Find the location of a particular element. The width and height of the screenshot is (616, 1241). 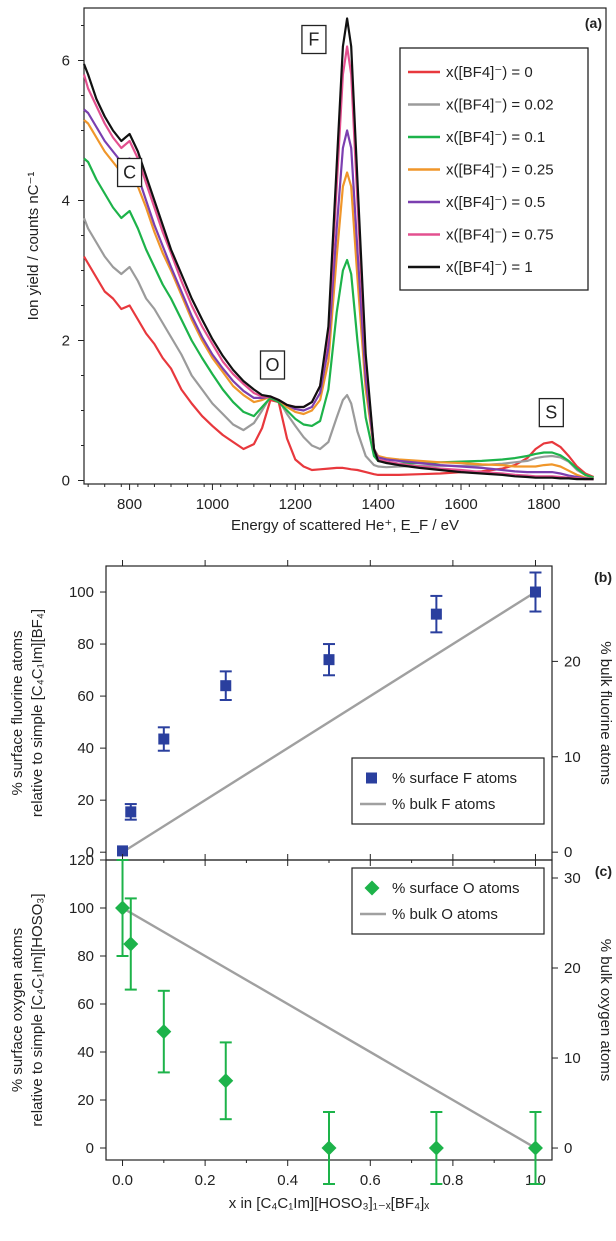

panel-c-y-tick-label: 0 is located at coordinates (90, 1148).